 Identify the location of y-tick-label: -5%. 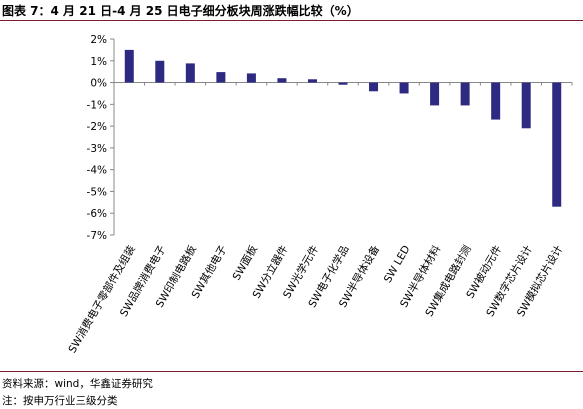
(97, 192).